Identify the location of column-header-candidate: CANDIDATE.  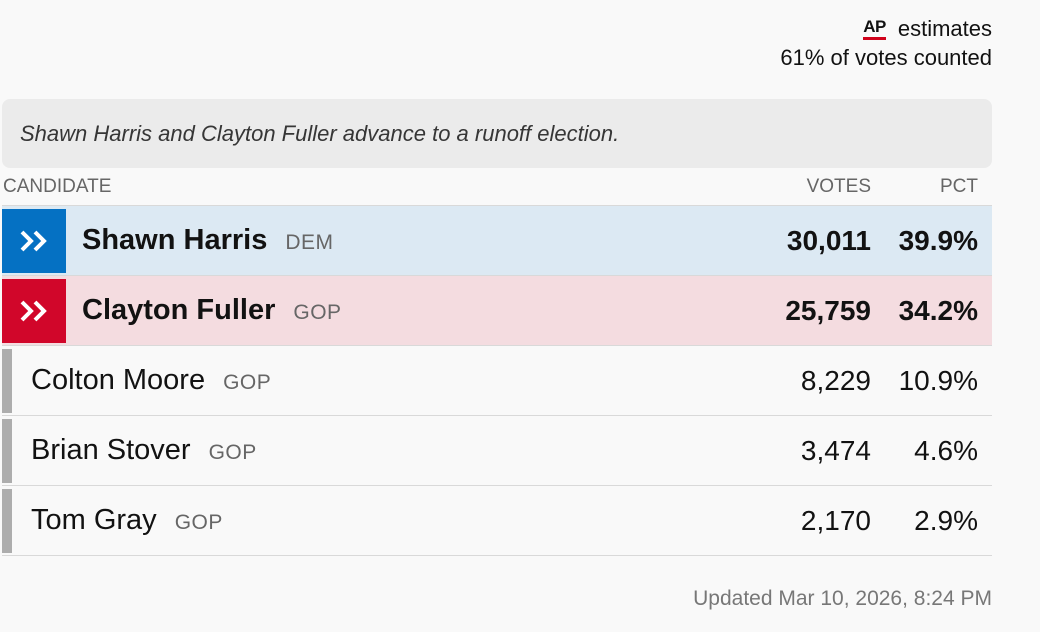
(57, 186).